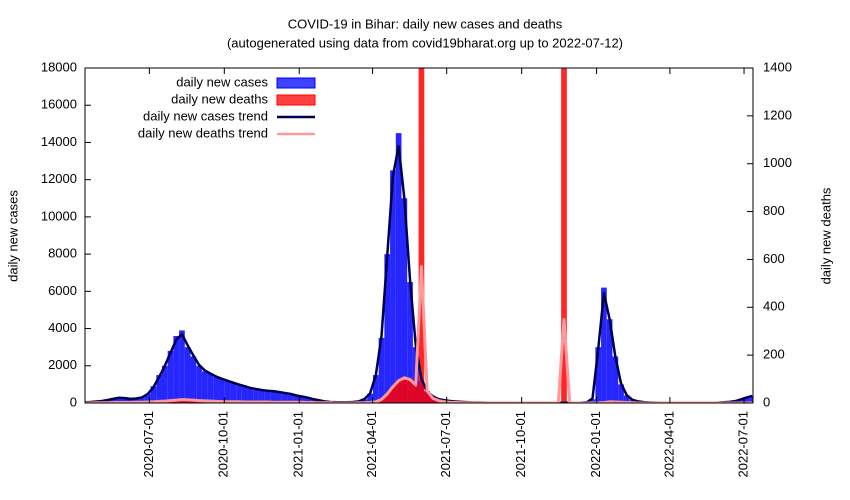  I want to click on legend-label: daily new cases, so click(222, 81).